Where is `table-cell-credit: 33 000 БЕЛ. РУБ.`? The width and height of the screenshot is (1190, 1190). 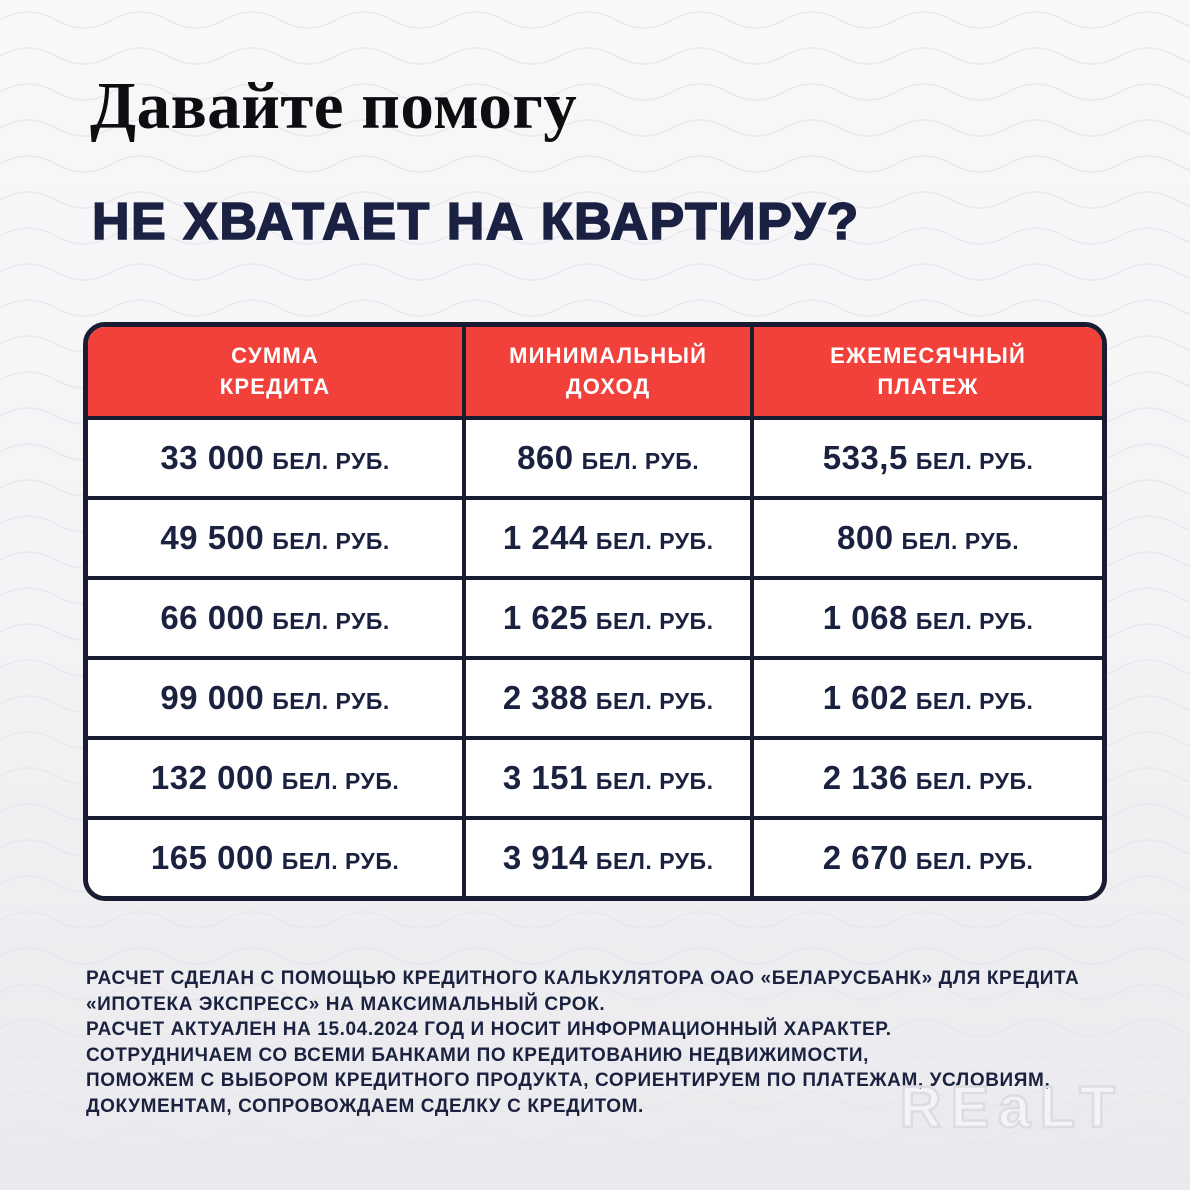
table-cell-credit: 33 000 БЕЛ. РУБ. is located at coordinates (275, 456).